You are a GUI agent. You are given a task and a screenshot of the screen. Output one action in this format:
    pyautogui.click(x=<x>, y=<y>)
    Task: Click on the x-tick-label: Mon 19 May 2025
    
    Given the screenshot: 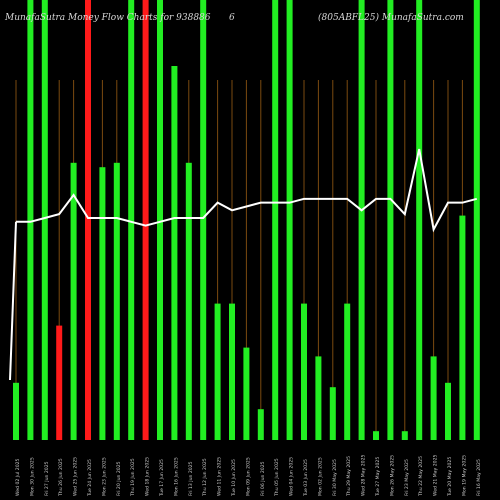 What is the action you would take?
    pyautogui.click(x=464, y=475)
    